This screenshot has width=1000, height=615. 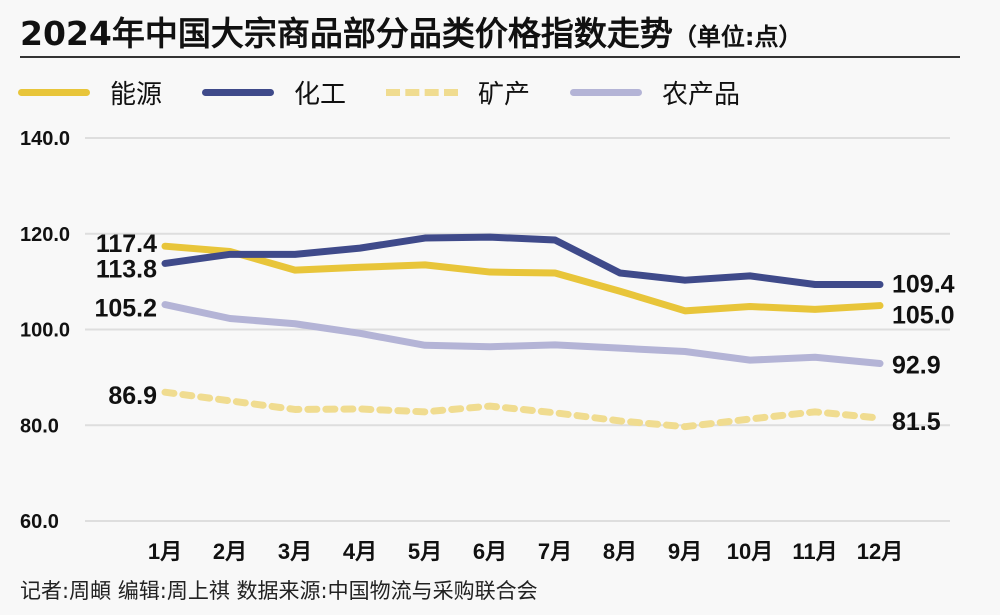 I want to click on legend-label: 化工, so click(x=320, y=94).